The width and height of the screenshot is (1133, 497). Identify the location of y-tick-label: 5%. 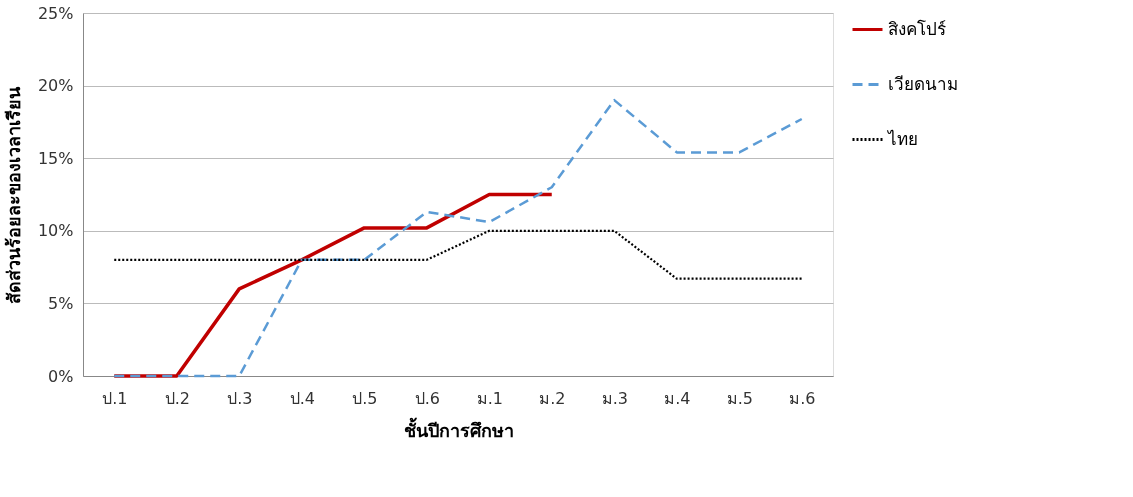
(61, 303).